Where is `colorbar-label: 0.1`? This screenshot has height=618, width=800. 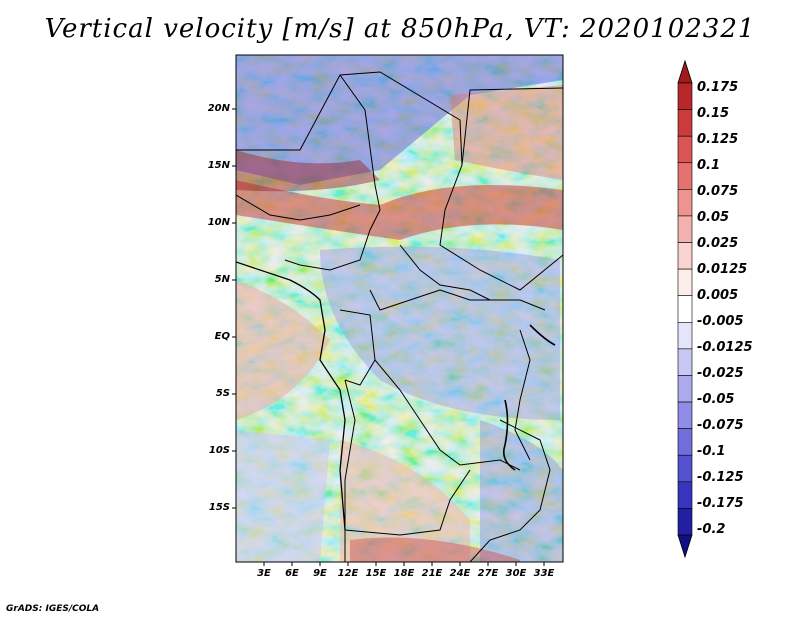 colorbar-label: 0.1 is located at coordinates (709, 165).